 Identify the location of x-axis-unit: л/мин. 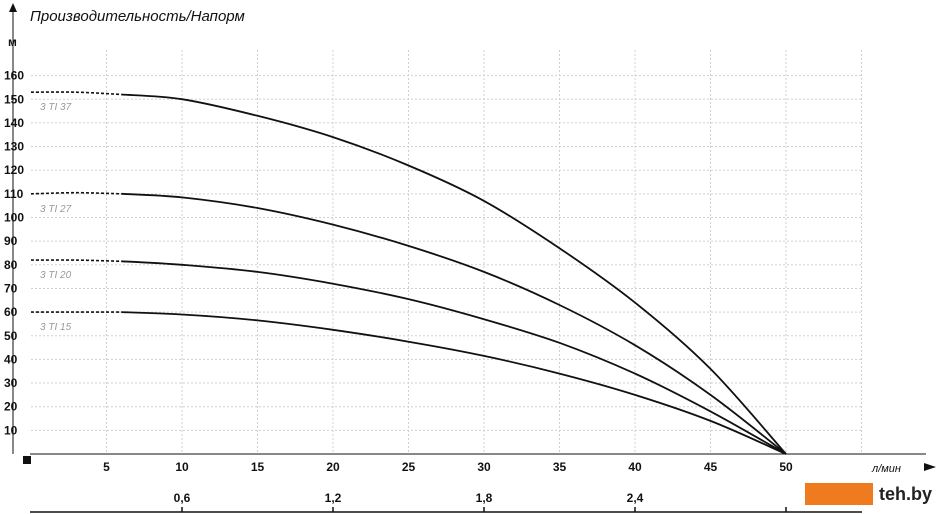
(886, 469).